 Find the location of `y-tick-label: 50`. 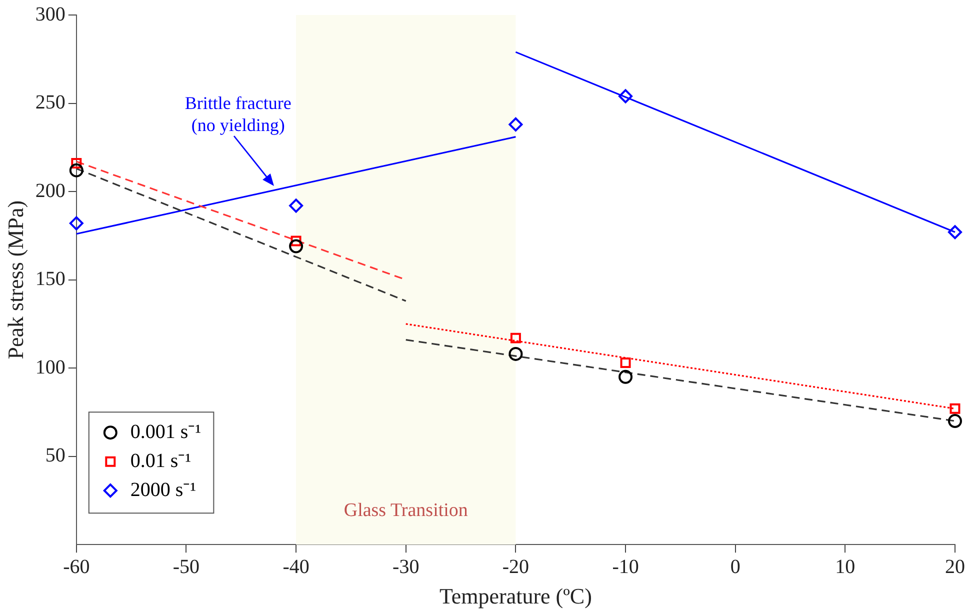

y-tick-label: 50 is located at coordinates (55, 455).